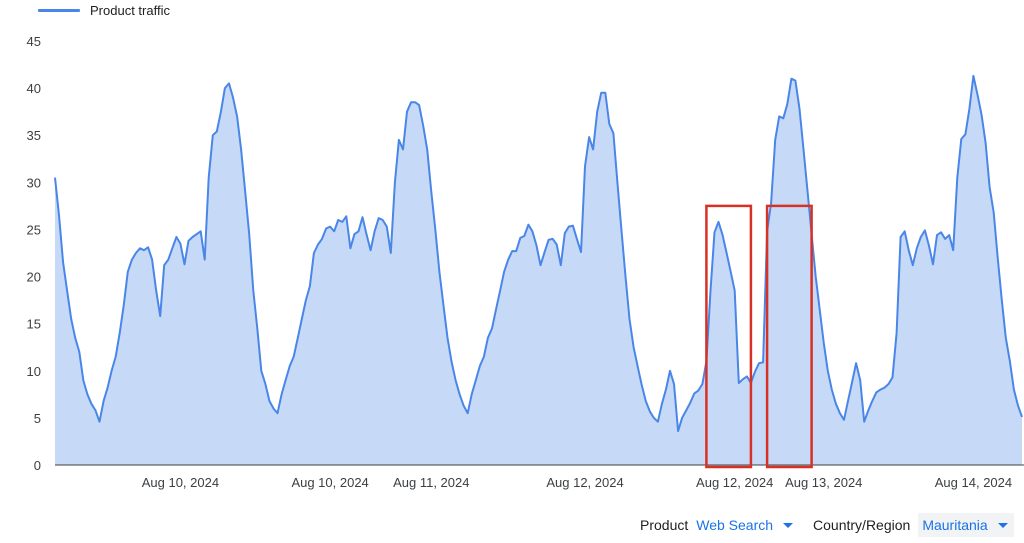  What do you see at coordinates (34, 41) in the screenshot?
I see `y-tick-label: 45` at bounding box center [34, 41].